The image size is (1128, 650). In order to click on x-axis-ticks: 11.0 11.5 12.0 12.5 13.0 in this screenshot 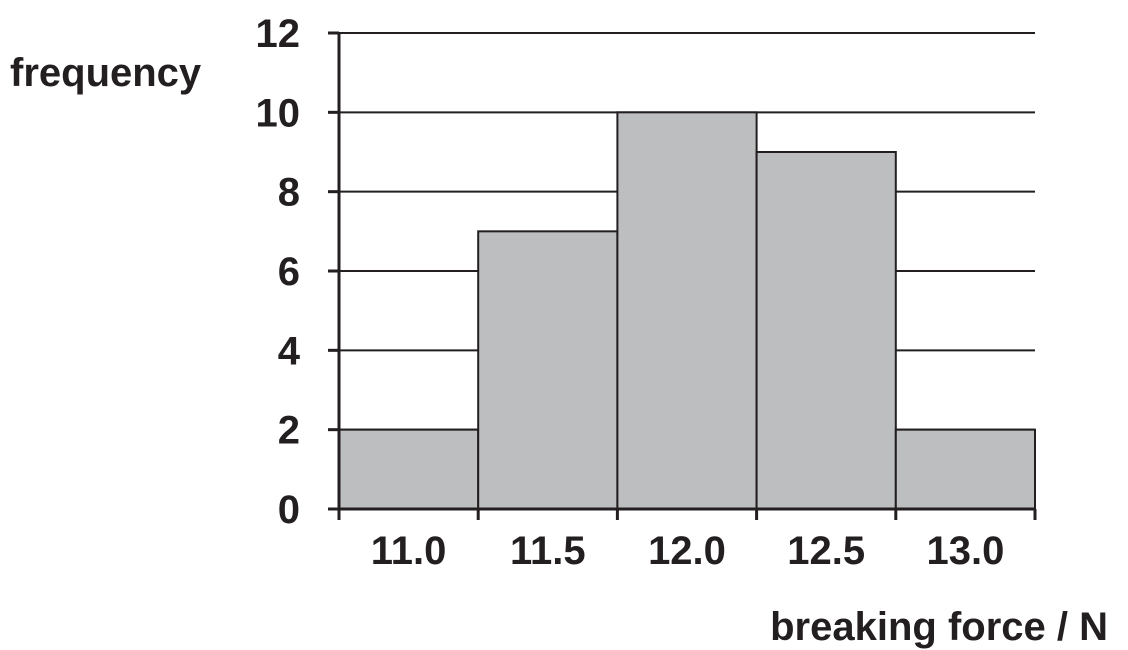, I will do `click(687, 541)`.